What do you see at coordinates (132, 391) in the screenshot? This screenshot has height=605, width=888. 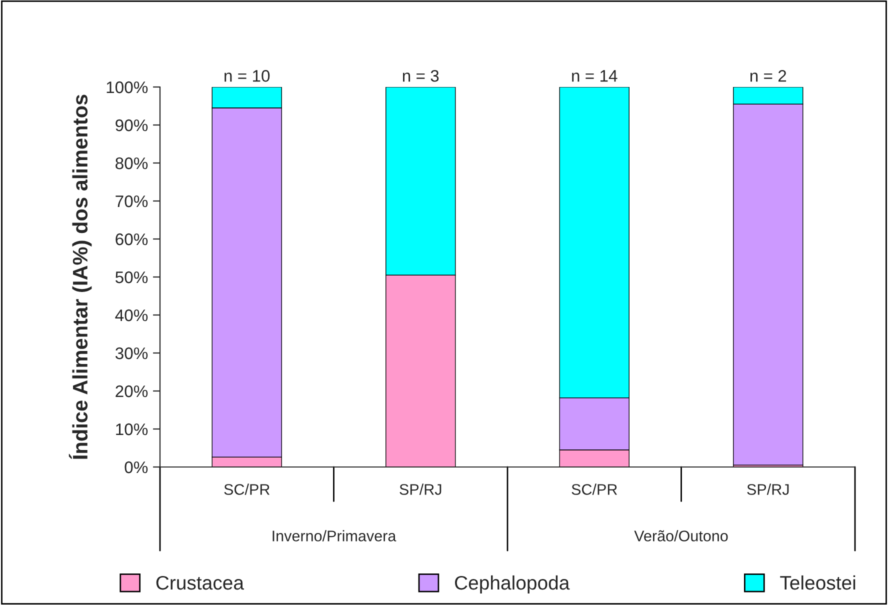 I see `y-tick-label: 20%` at bounding box center [132, 391].